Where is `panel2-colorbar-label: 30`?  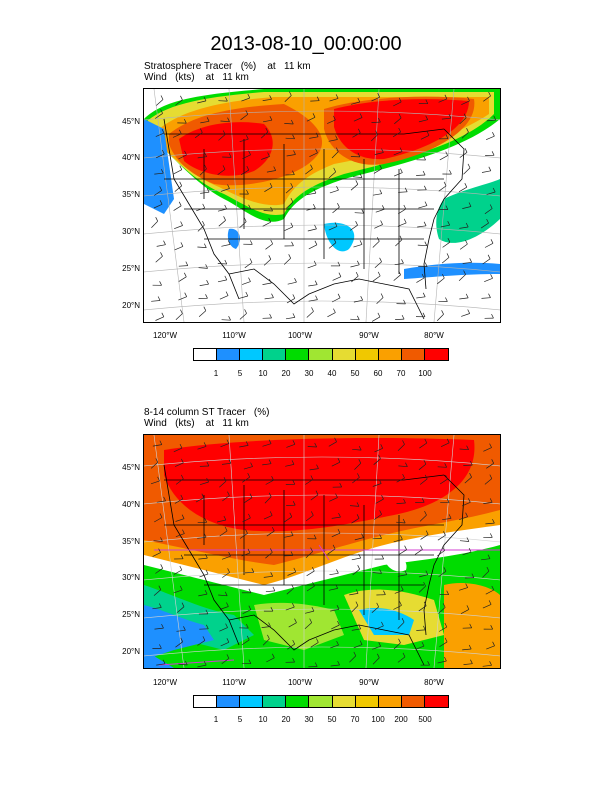
panel2-colorbar-label: 30 is located at coordinates (309, 719).